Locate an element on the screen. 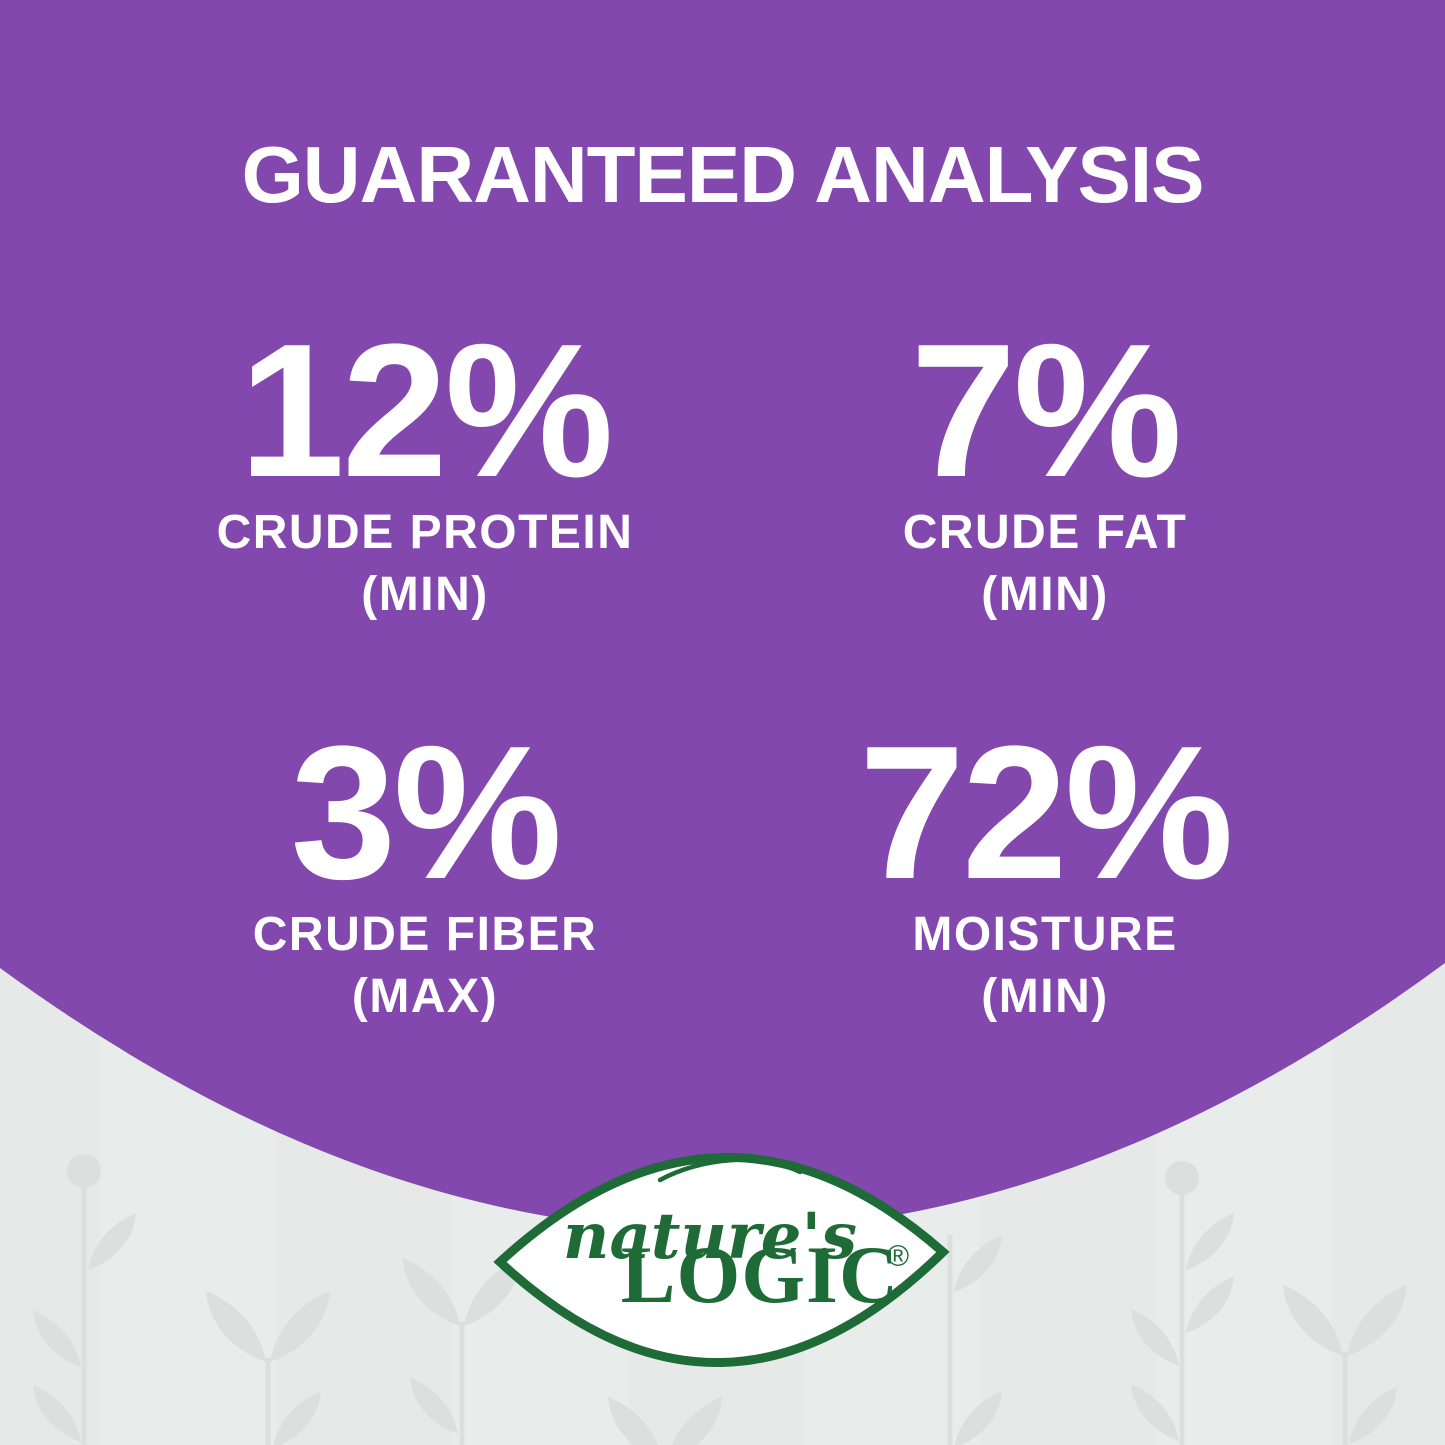  stat-value: 12% is located at coordinates (426, 411).